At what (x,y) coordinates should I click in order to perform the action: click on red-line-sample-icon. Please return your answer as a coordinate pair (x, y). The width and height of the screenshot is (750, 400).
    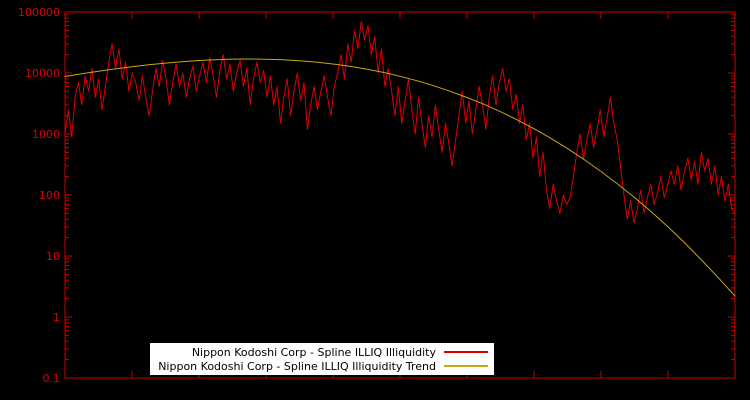
    Looking at the image, I should click on (466, 352).